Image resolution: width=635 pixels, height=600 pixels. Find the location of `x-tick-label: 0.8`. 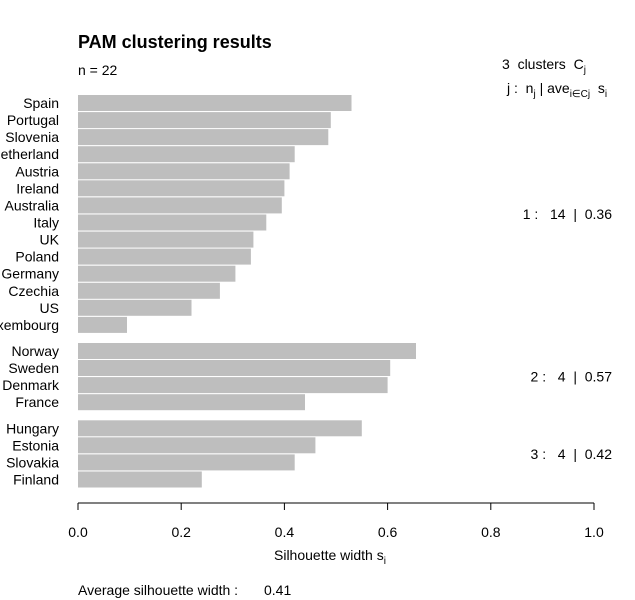

x-tick-label: 0.8 is located at coordinates (491, 532).